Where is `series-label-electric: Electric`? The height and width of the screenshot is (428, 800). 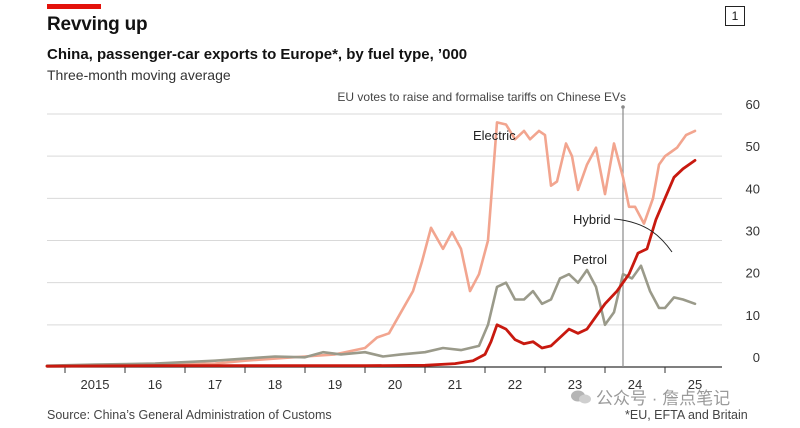 series-label-electric: Electric is located at coordinates (494, 135).